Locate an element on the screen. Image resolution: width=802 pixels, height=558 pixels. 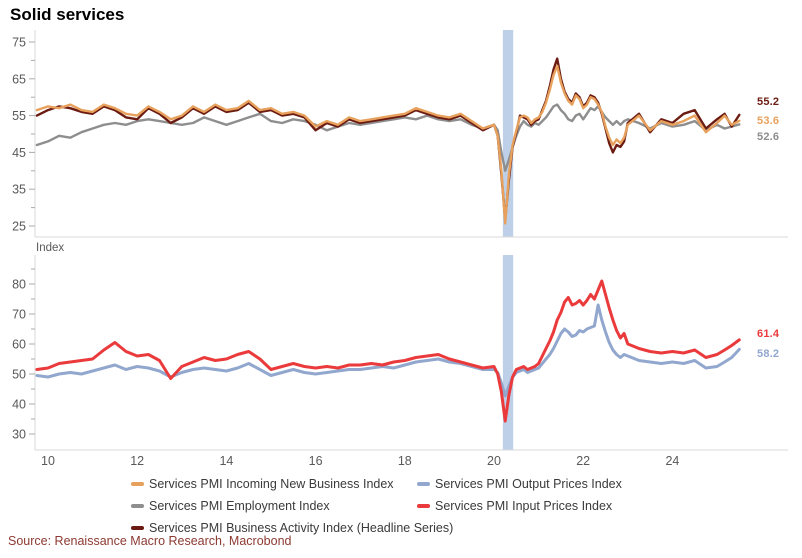
legend-item-employment: Services PMI Employment Index is located at coordinates (292, 506).